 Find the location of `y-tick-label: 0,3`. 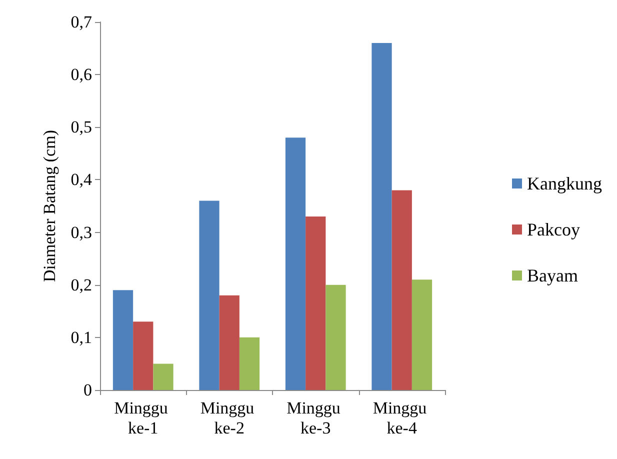

y-tick-label: 0,3 is located at coordinates (81, 232).